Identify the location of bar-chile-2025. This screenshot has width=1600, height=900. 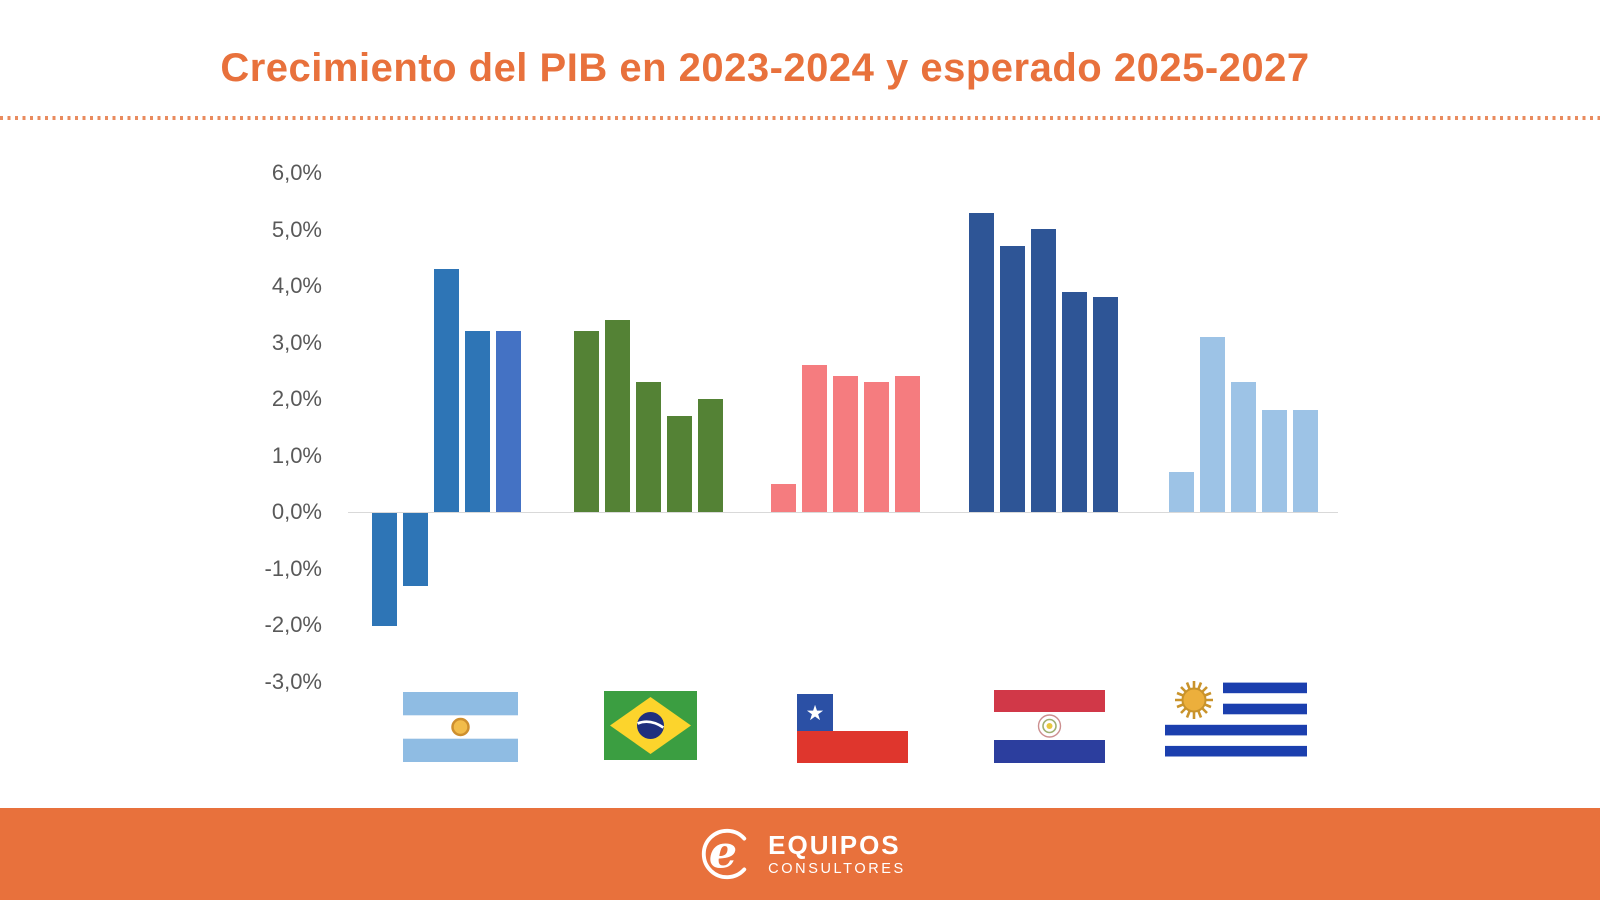
(845, 444).